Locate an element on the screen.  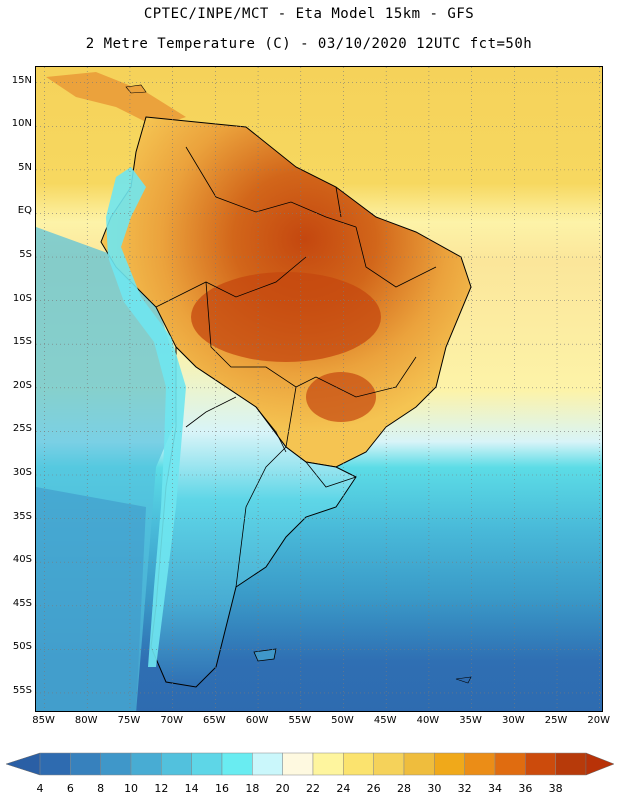
latitude-tick-label: EQ is located at coordinates (24, 211).